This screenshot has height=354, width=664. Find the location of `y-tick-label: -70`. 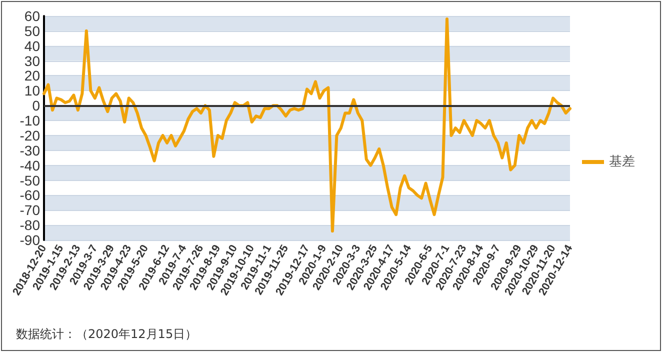

y-tick-label: -70 is located at coordinates (30, 210).